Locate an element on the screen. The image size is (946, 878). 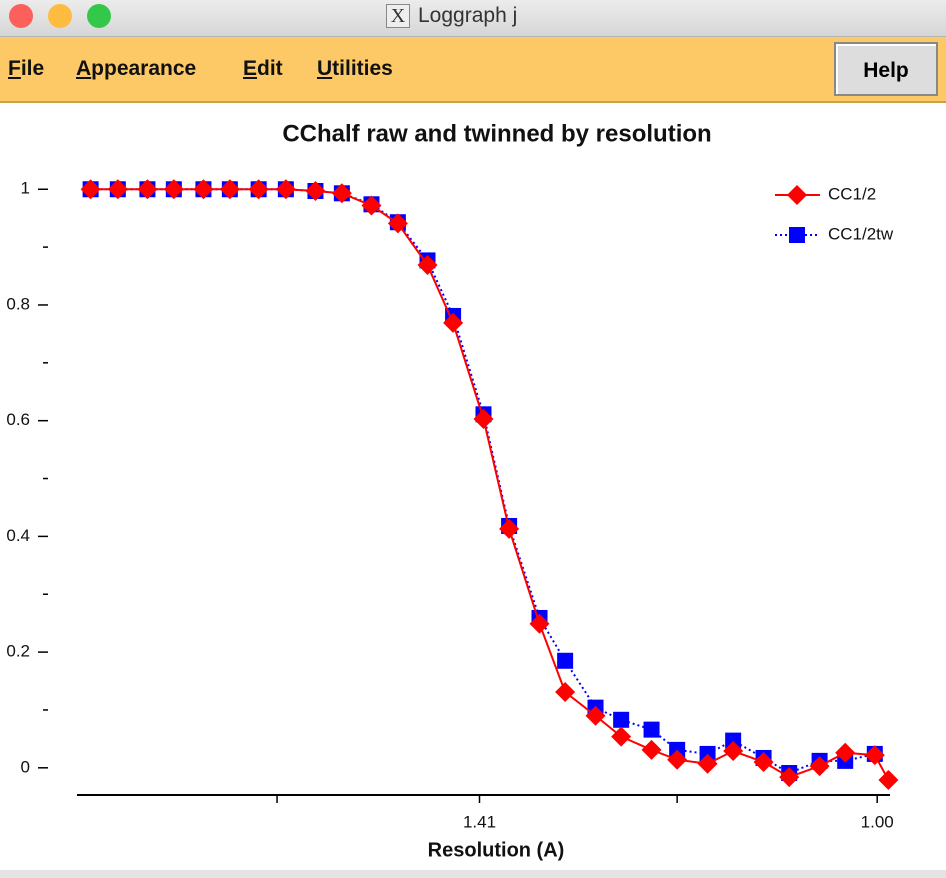
y-tick-label: 1 is located at coordinates (25, 188).